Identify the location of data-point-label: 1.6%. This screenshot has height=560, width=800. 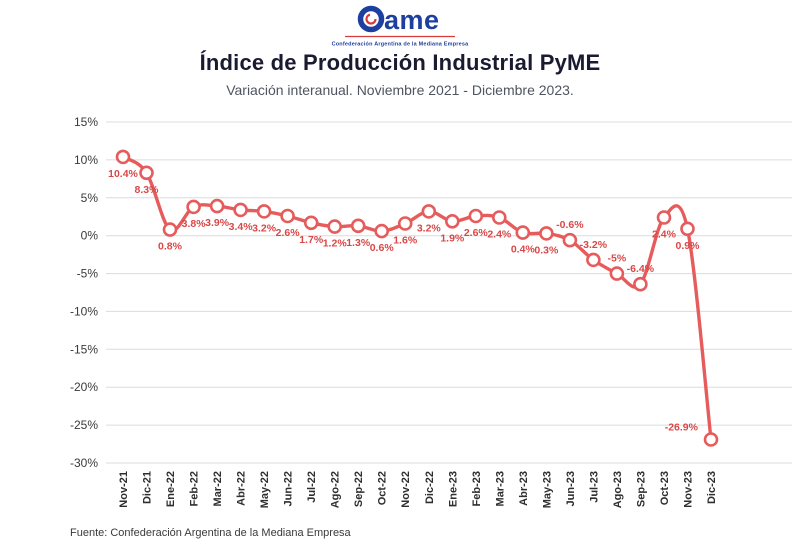
(405, 241).